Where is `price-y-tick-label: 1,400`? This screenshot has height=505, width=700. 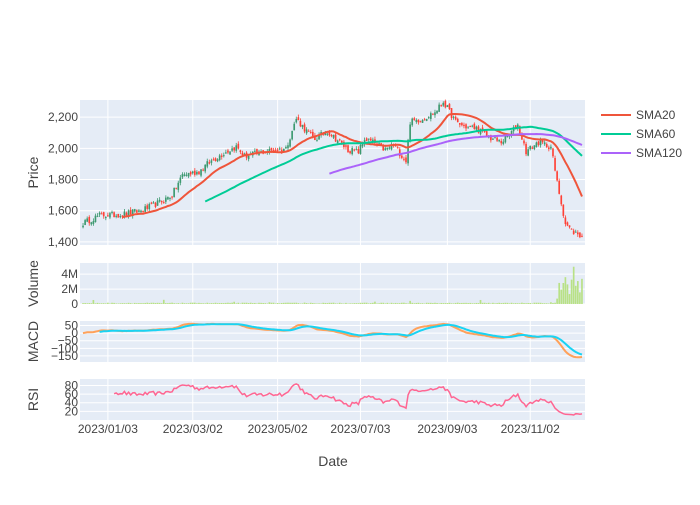 price-y-tick-label: 1,400 is located at coordinates (63, 242).